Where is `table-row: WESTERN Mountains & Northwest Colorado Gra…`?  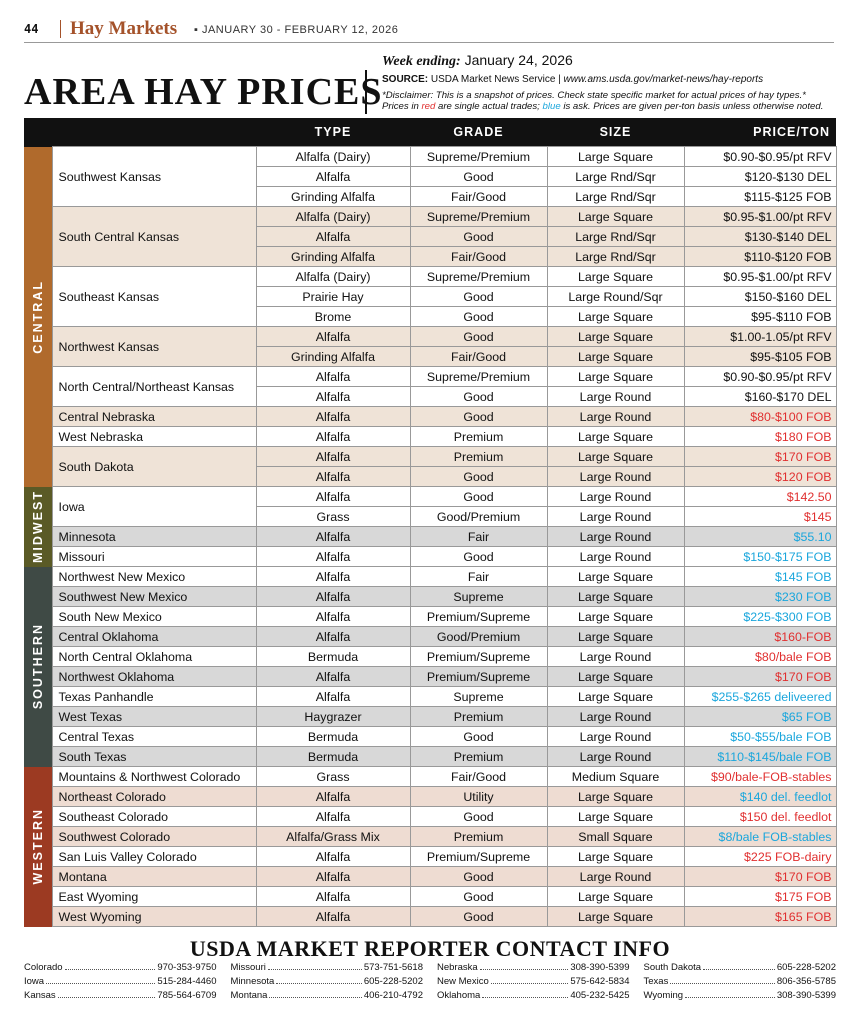 table-row: WESTERN Mountains & Northwest Colorado Gra… is located at coordinates (430, 846).